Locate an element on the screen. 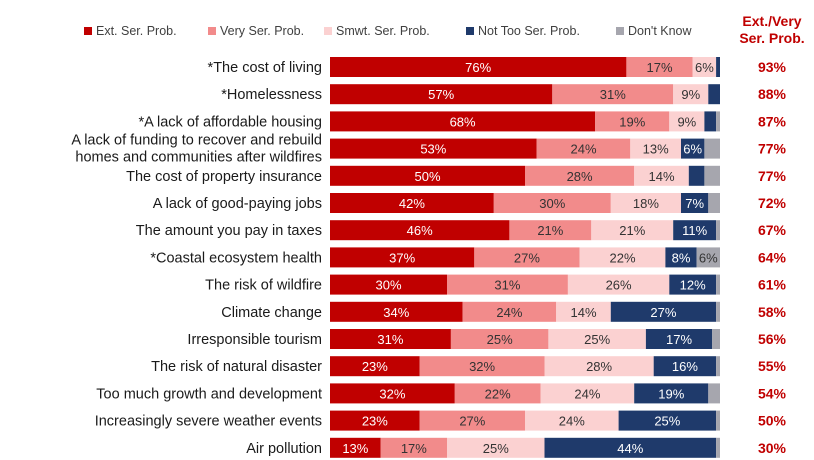 This screenshot has width=814, height=460. data-label: 53% is located at coordinates (433, 149).